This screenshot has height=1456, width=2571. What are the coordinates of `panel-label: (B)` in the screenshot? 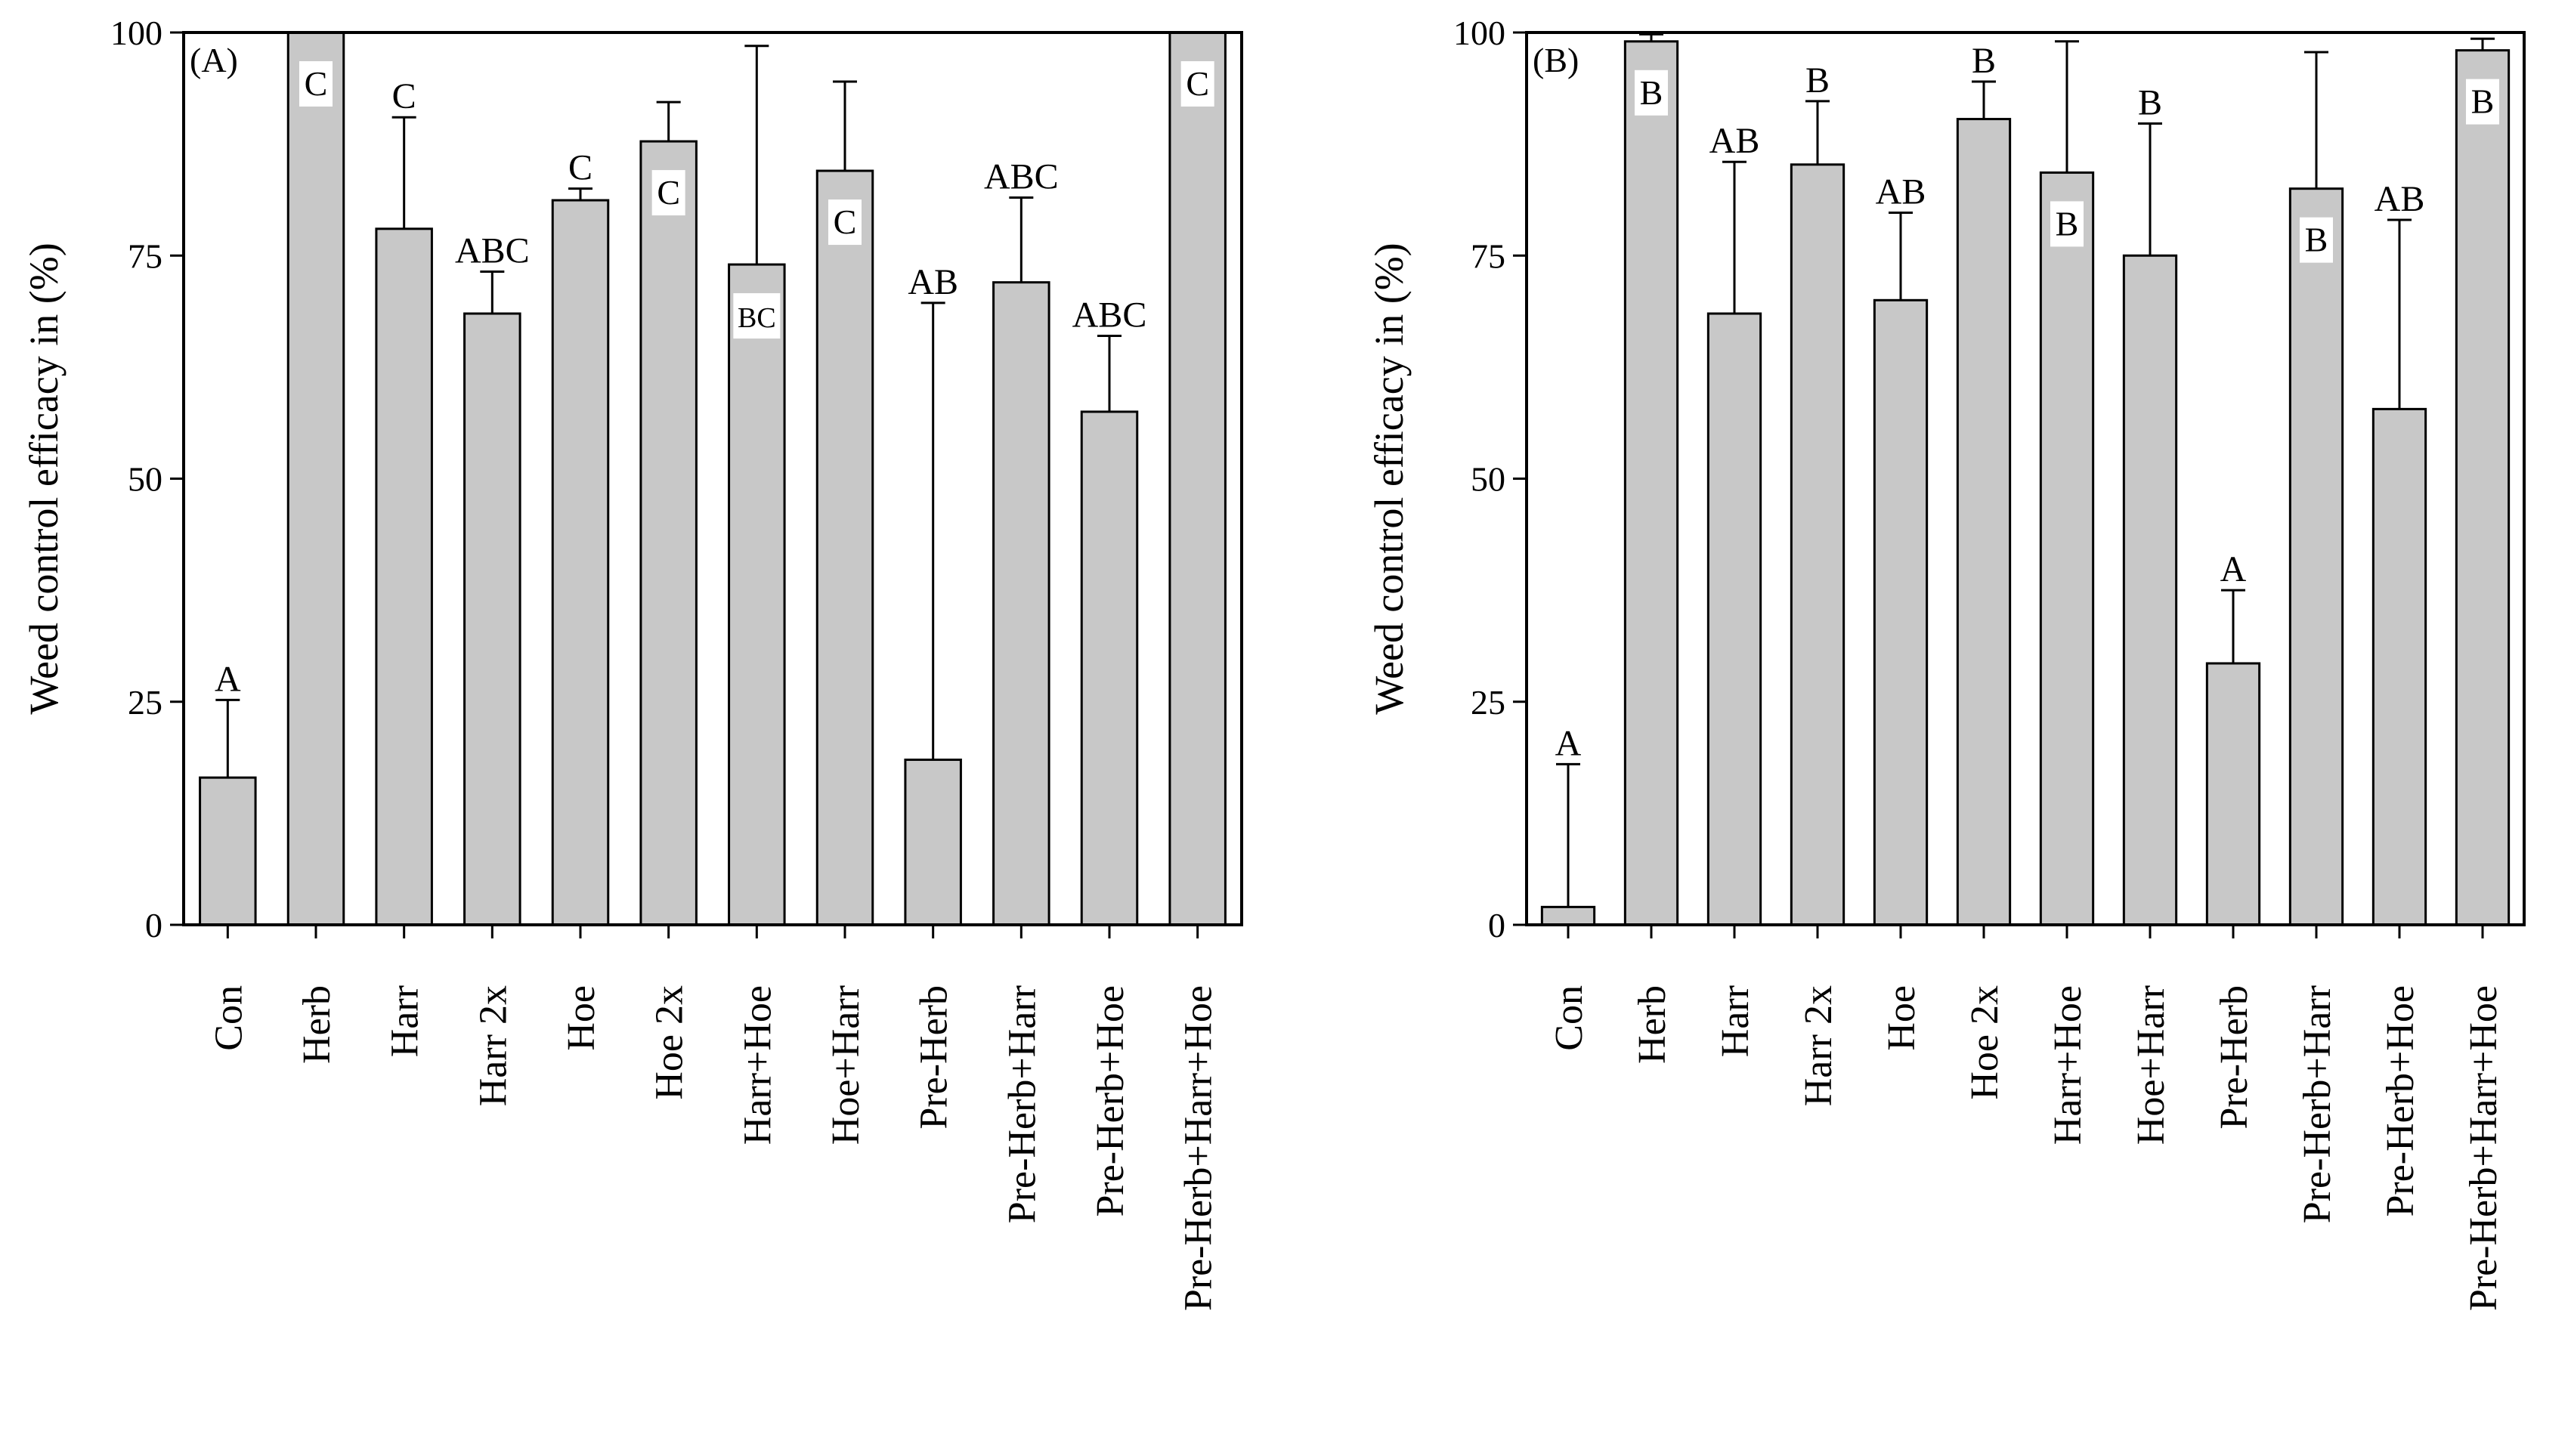 It's located at (1556, 60).